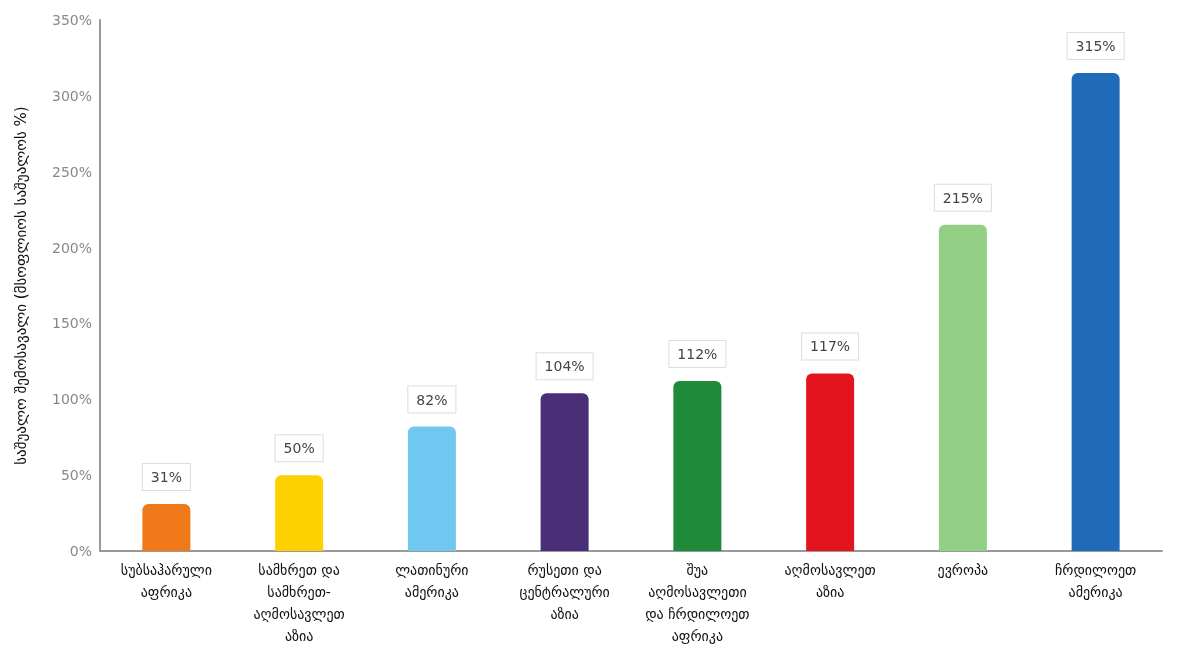  I want to click on data-label: 50%, so click(299, 448).